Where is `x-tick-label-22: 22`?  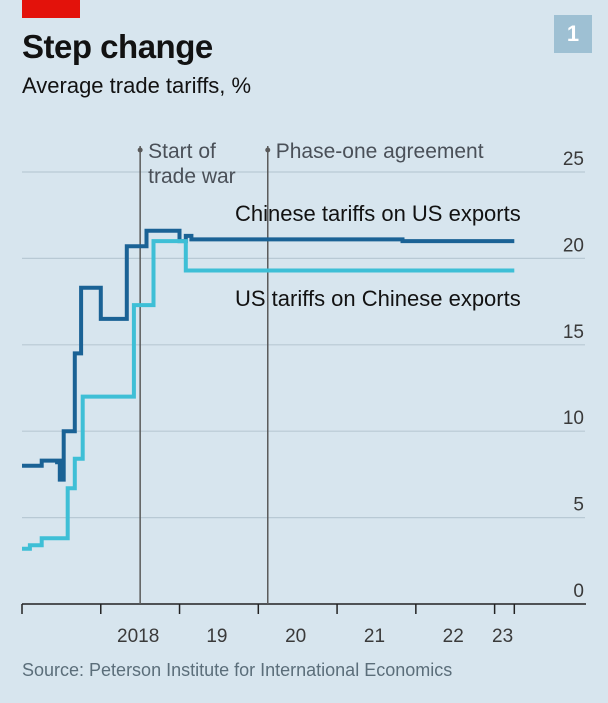 x-tick-label-22: 22 is located at coordinates (453, 636).